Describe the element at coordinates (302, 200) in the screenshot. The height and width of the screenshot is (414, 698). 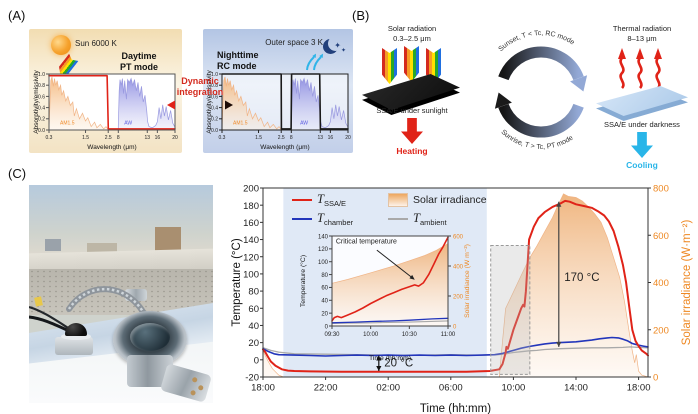
I see `red-line-swatch-icon` at that location.